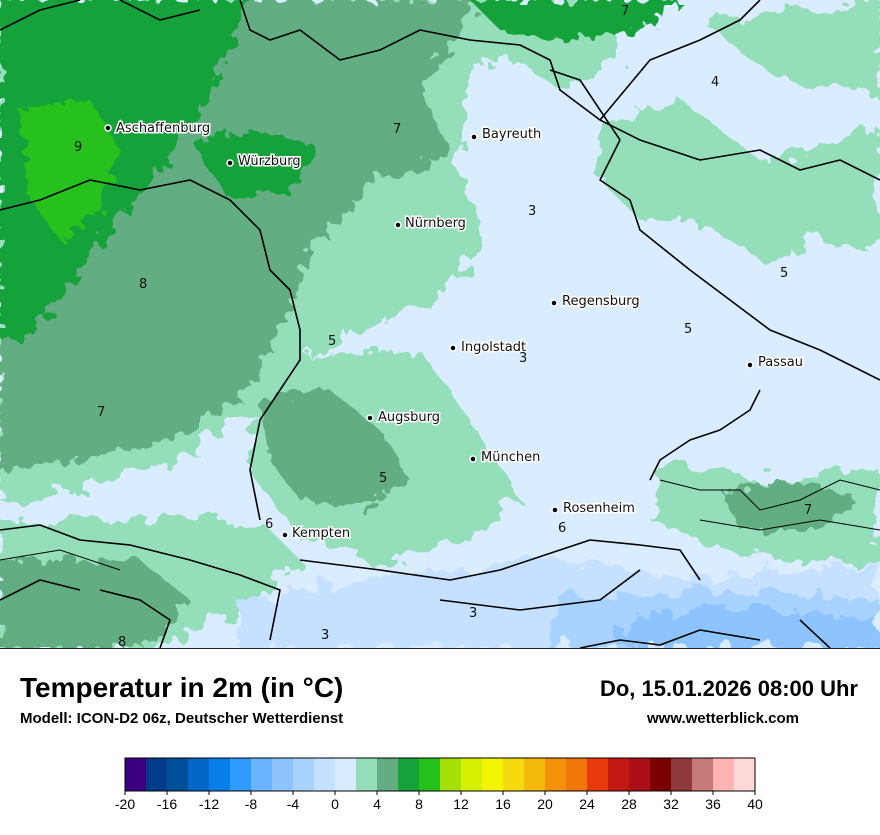 This screenshot has width=880, height=835. Describe the element at coordinates (511, 134) in the screenshot. I see `city-label: Bayreuth` at that location.